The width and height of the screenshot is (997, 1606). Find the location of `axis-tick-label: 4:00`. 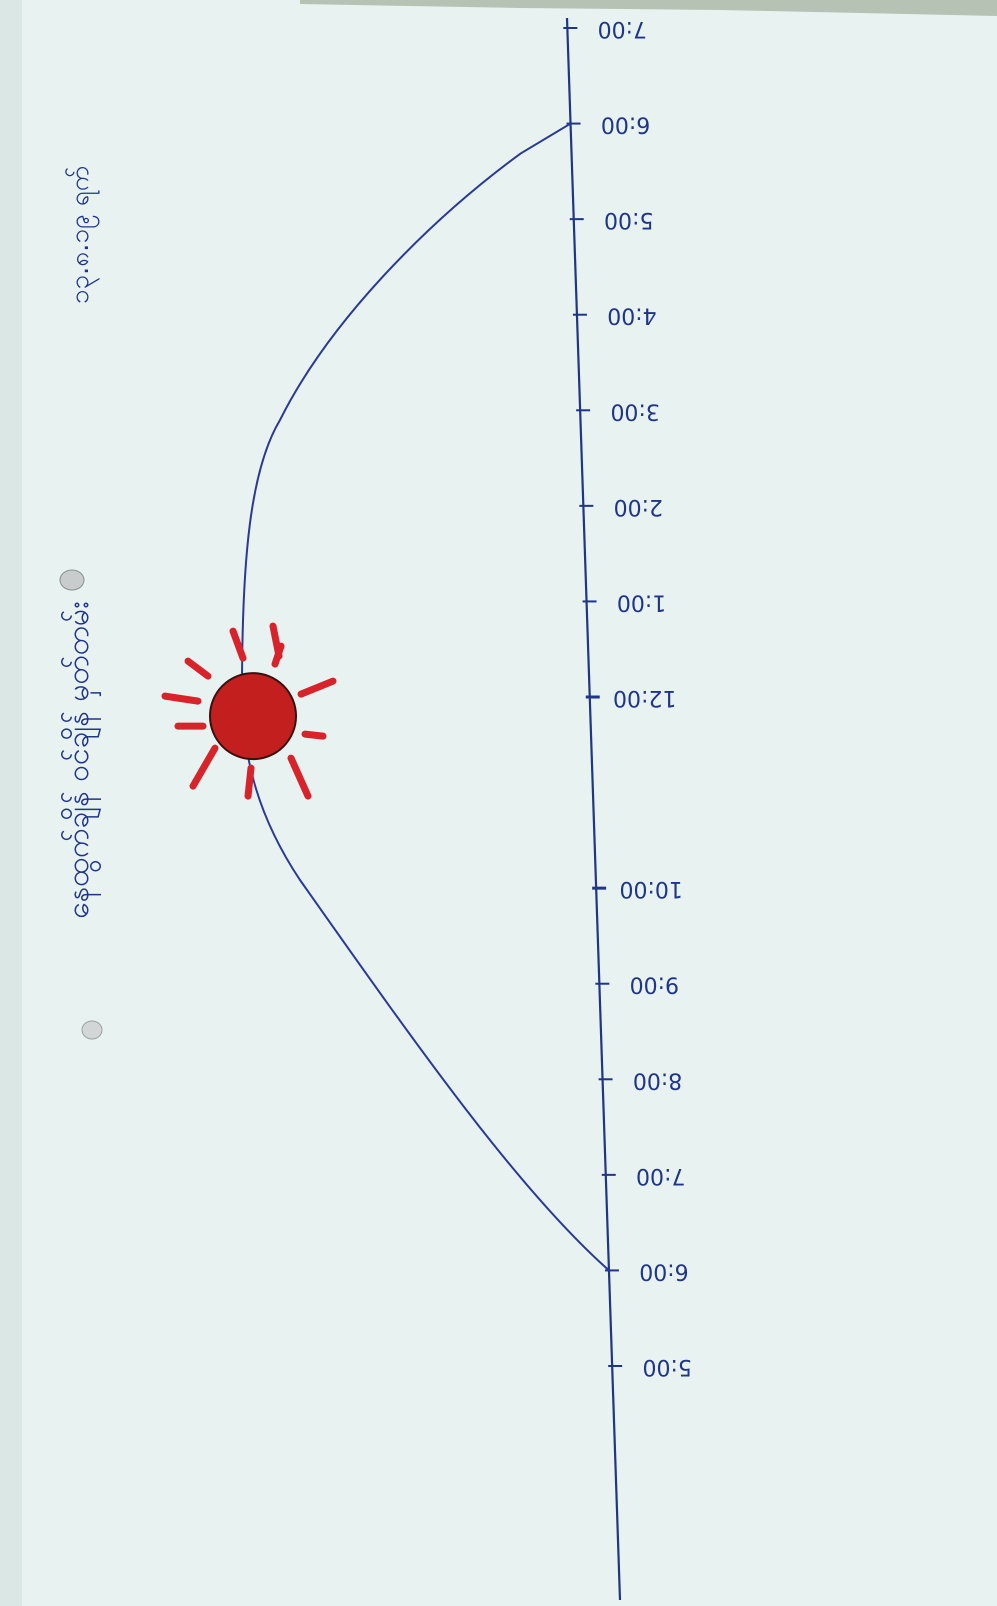

axis-tick-label: 4:00 is located at coordinates (631, 315).